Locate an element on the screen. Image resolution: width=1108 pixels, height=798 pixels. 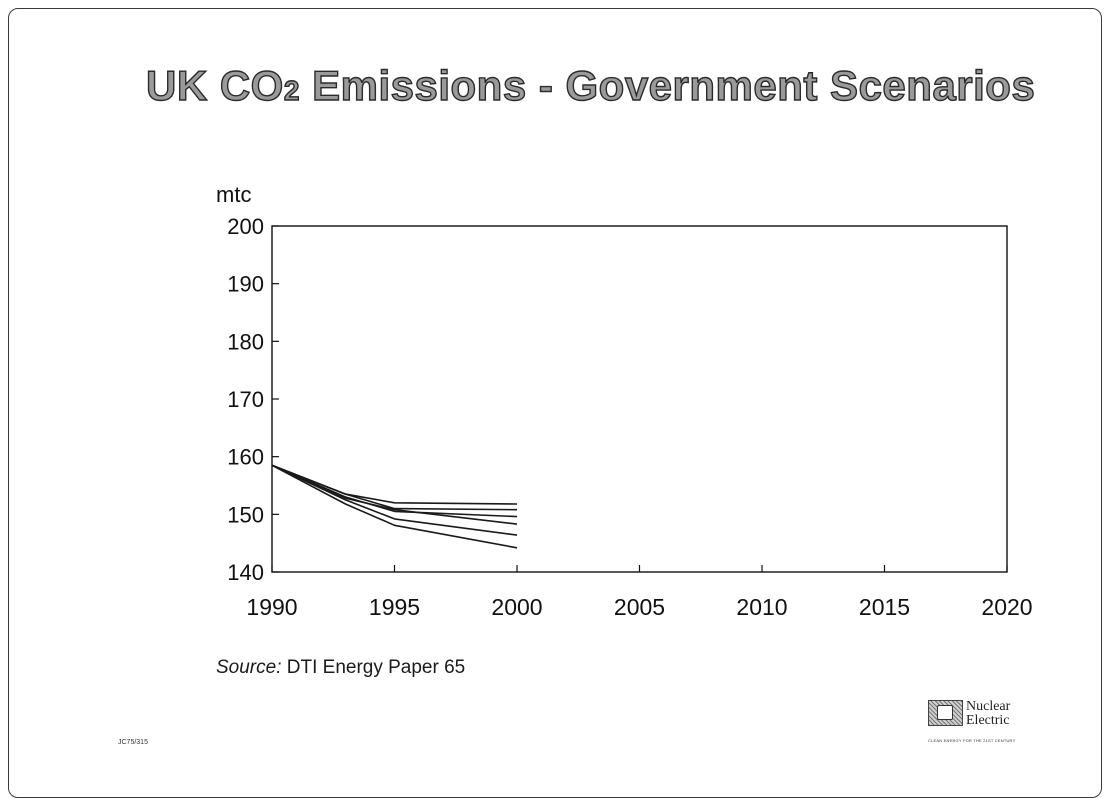
y-tick-label: 200 is located at coordinates (245, 226).